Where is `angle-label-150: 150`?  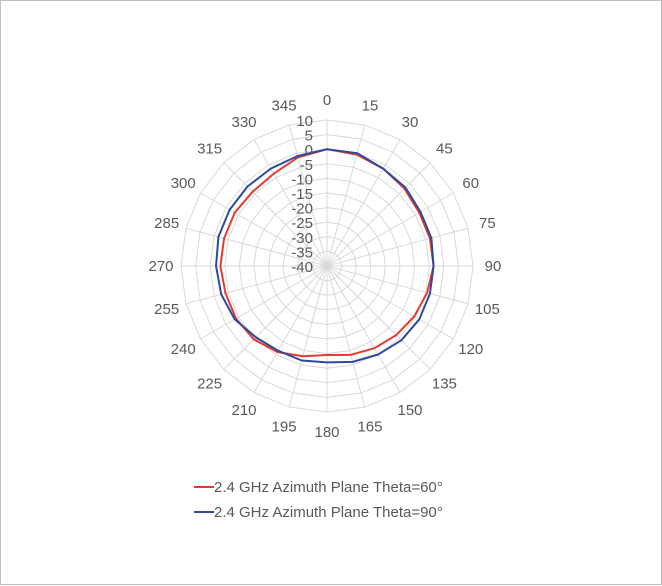 angle-label-150: 150 is located at coordinates (409, 410).